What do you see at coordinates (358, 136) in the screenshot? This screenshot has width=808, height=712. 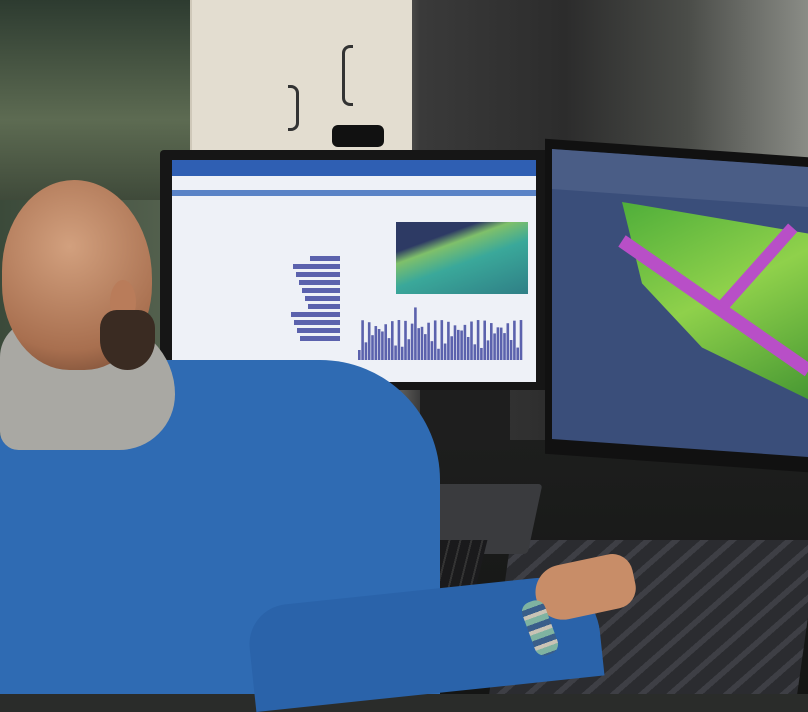 I see `webcam` at bounding box center [358, 136].